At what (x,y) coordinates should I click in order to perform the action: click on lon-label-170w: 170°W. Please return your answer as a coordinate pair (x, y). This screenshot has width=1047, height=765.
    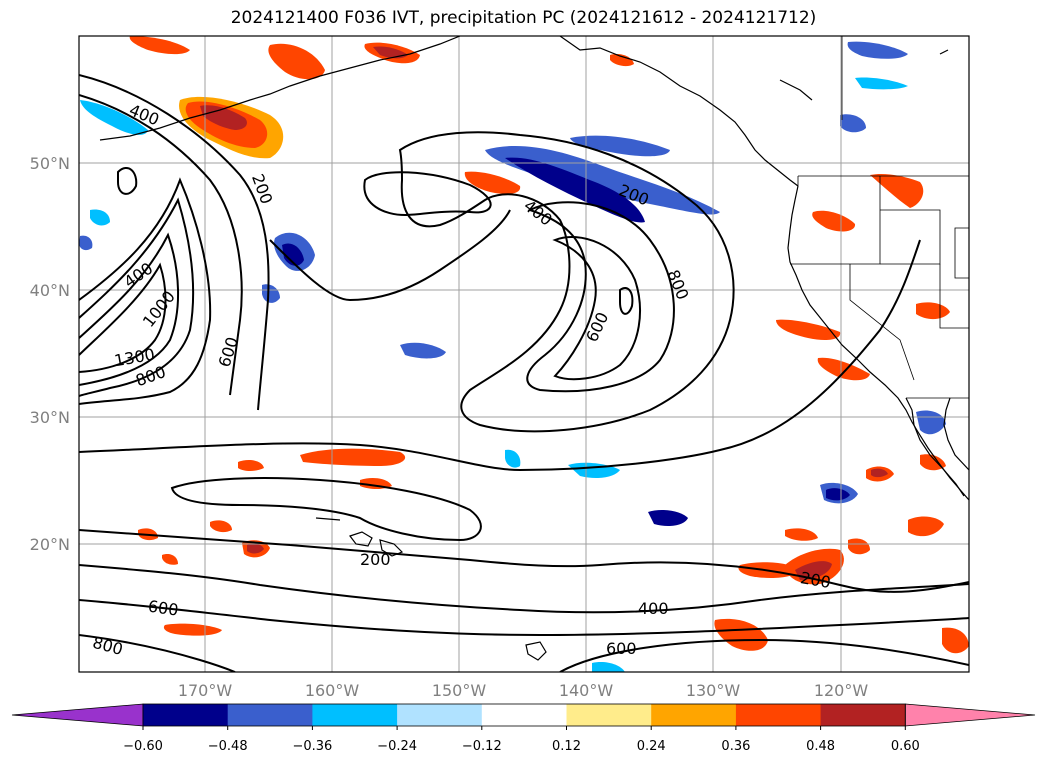
    Looking at the image, I should click on (205, 690).